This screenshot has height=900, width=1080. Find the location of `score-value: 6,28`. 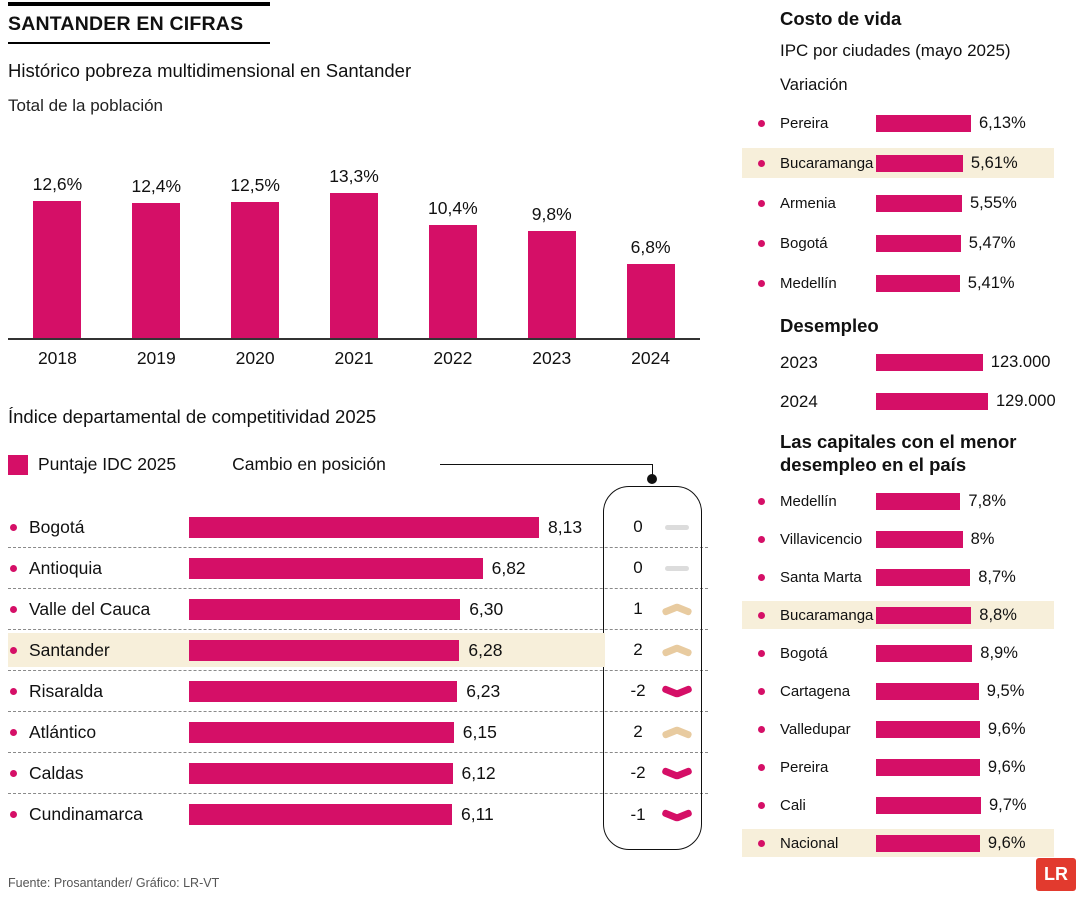

score-value: 6,28 is located at coordinates (485, 649).